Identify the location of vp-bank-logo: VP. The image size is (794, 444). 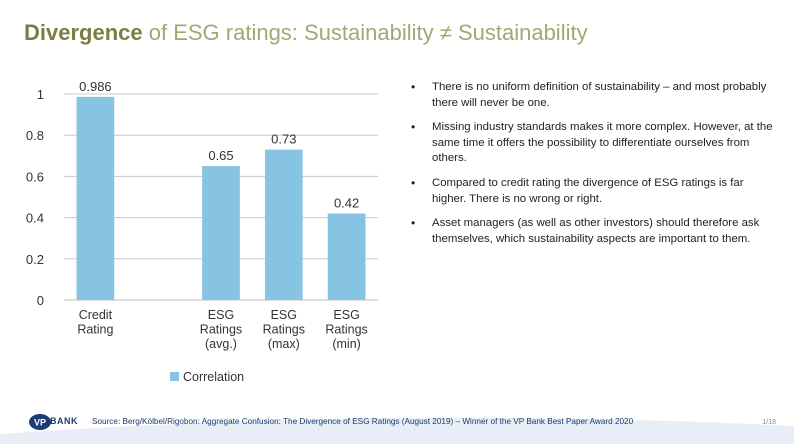
(40, 422).